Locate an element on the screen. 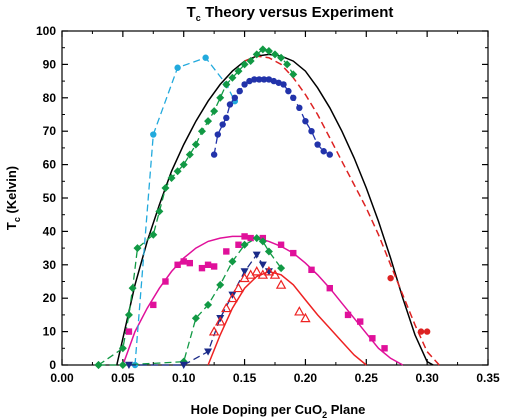  y-tick-label: 90 is located at coordinates (50, 64).